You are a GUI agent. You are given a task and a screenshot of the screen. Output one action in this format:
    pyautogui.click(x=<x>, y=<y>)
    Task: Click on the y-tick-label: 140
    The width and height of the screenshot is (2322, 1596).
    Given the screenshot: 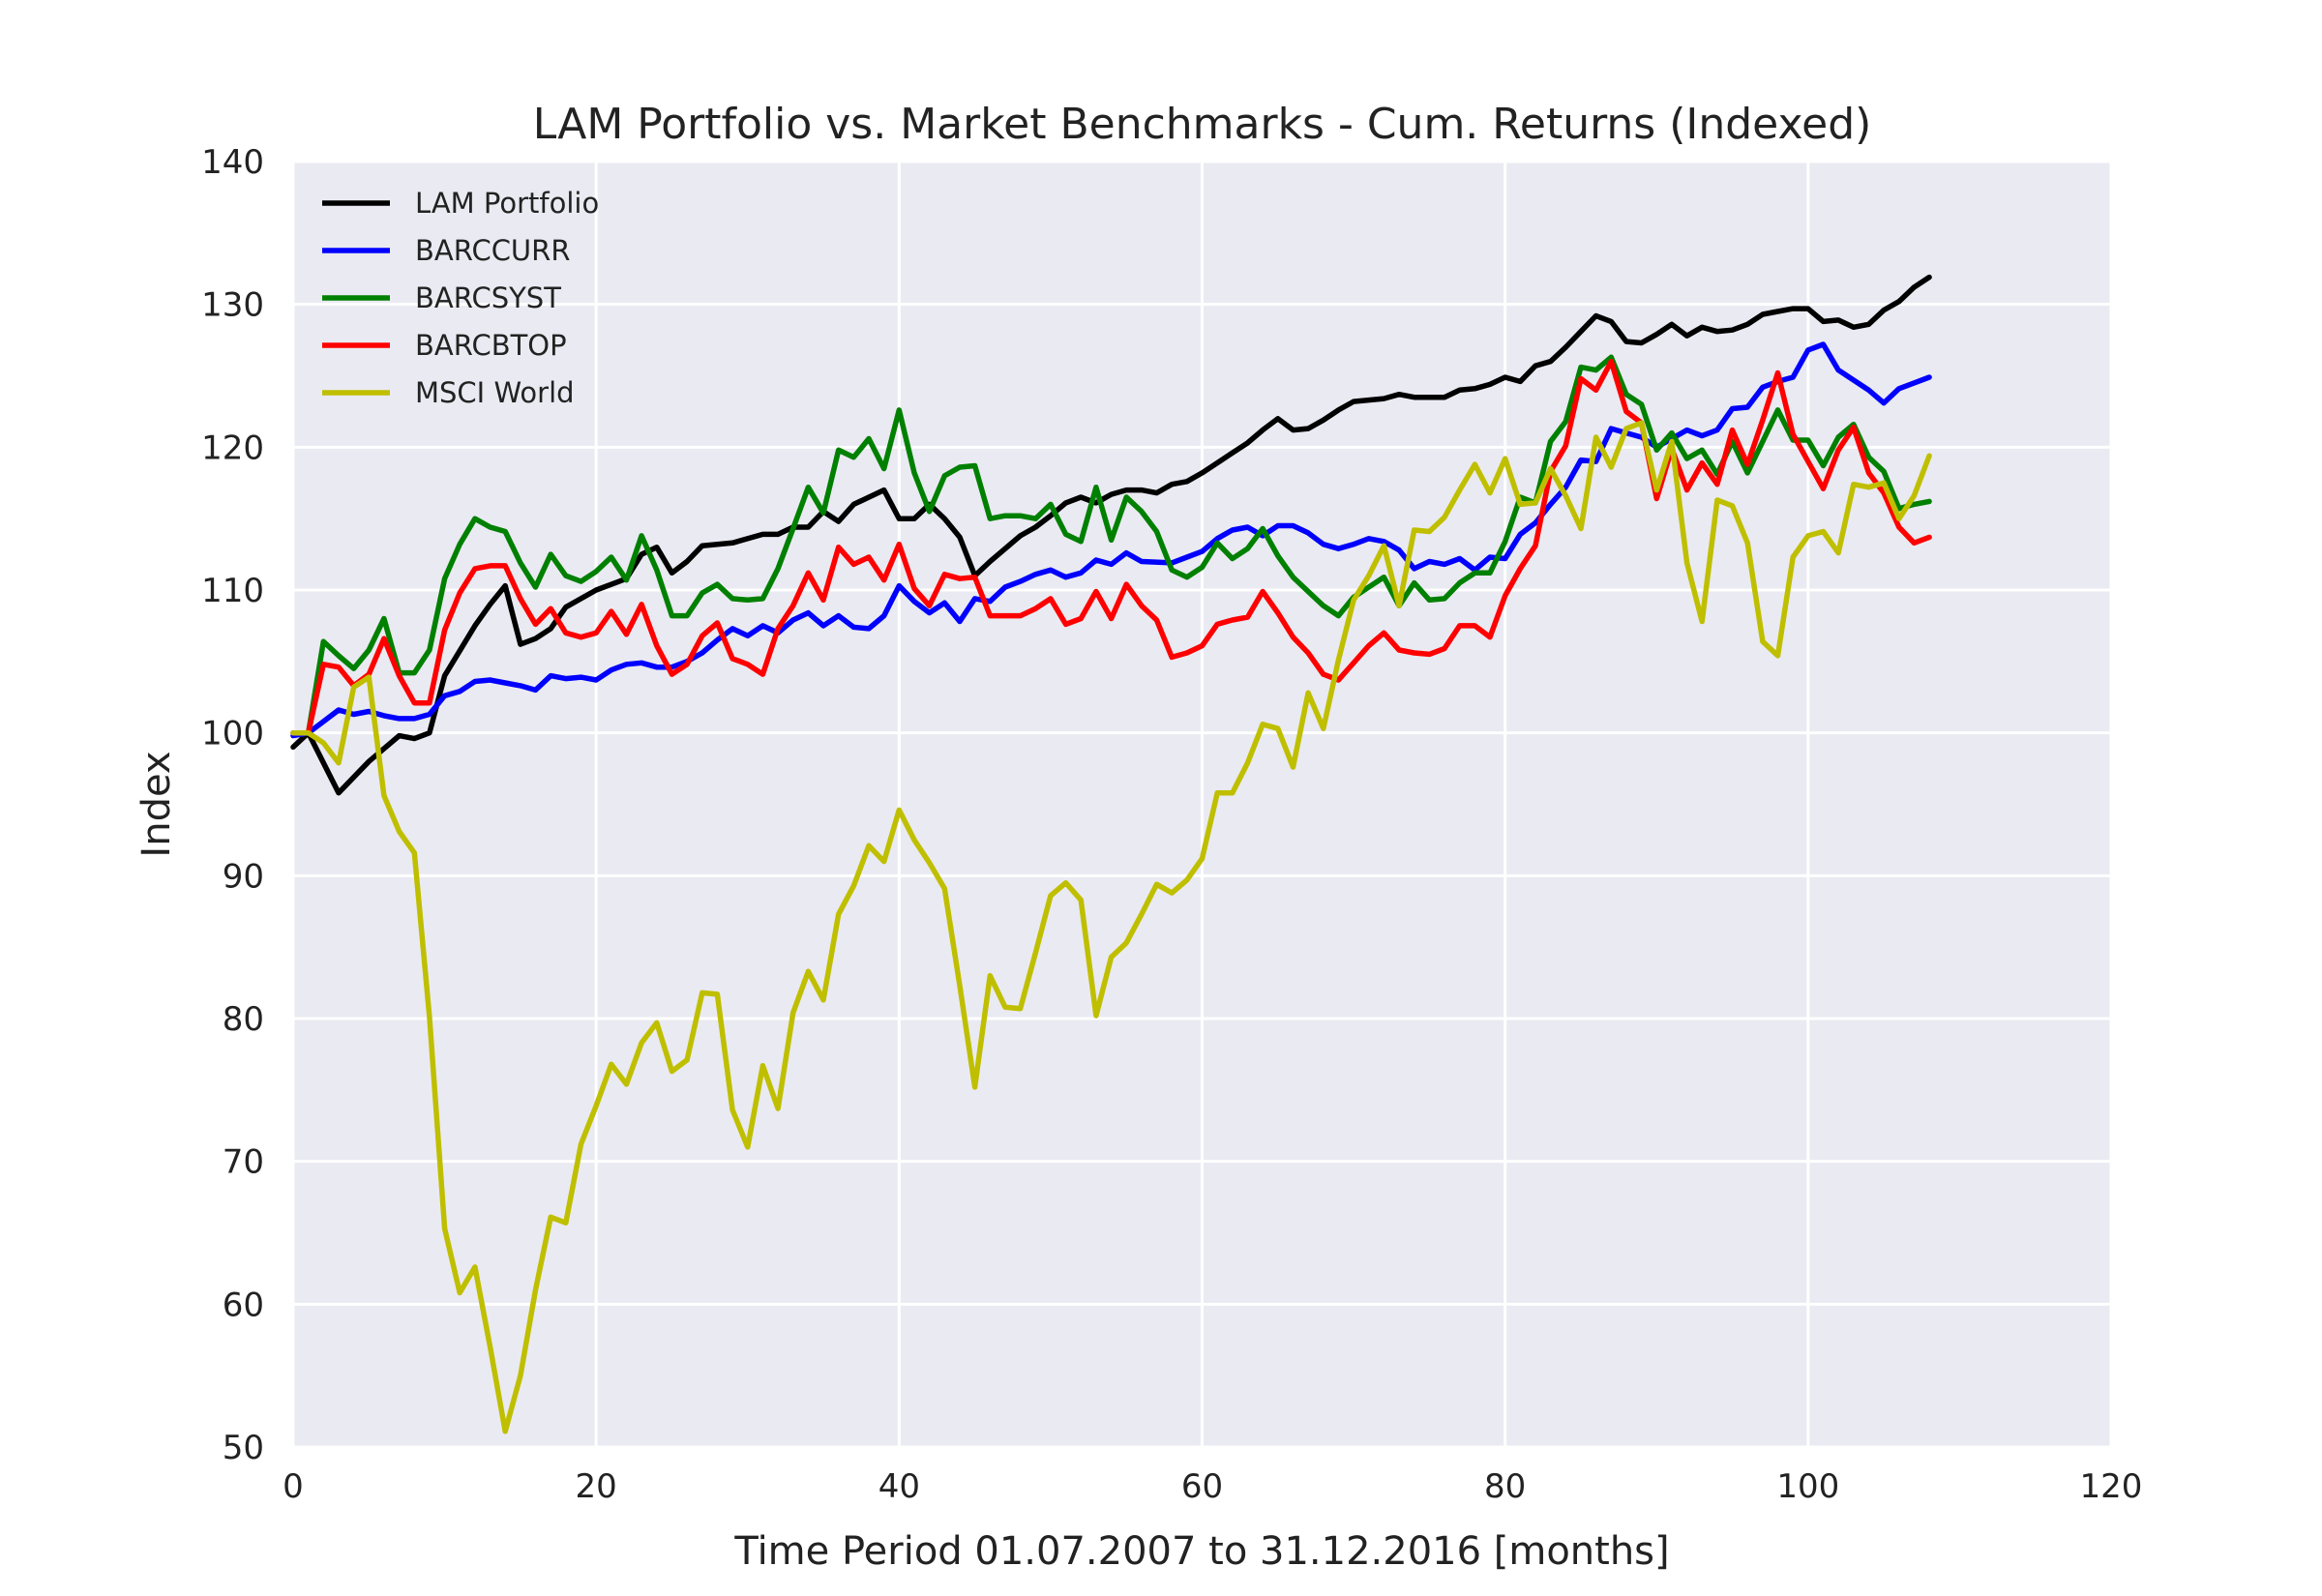 What is the action you would take?
    pyautogui.click(x=232, y=162)
    